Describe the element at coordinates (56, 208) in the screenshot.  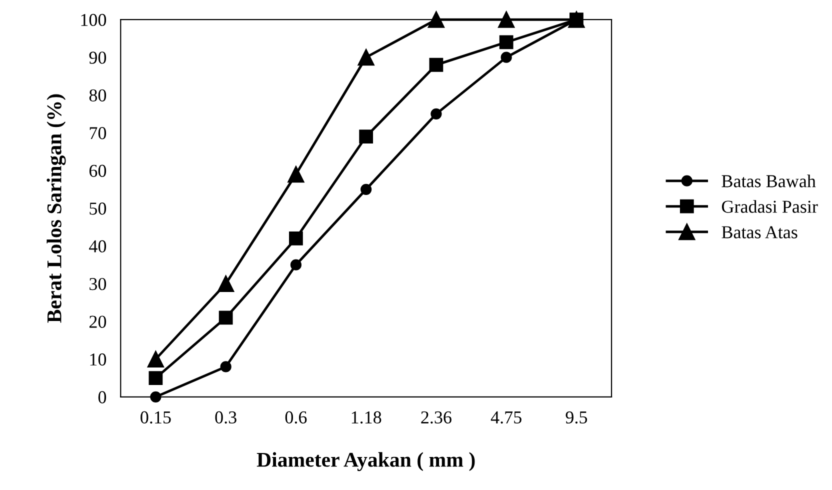
I see `y-axis-title: Berat Lolos Saringan (%)` at that location.